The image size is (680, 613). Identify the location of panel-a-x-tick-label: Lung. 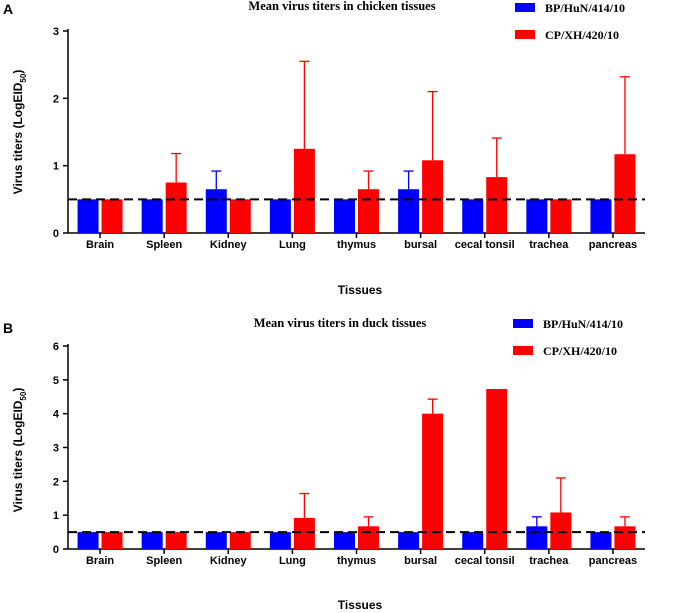
(292, 245).